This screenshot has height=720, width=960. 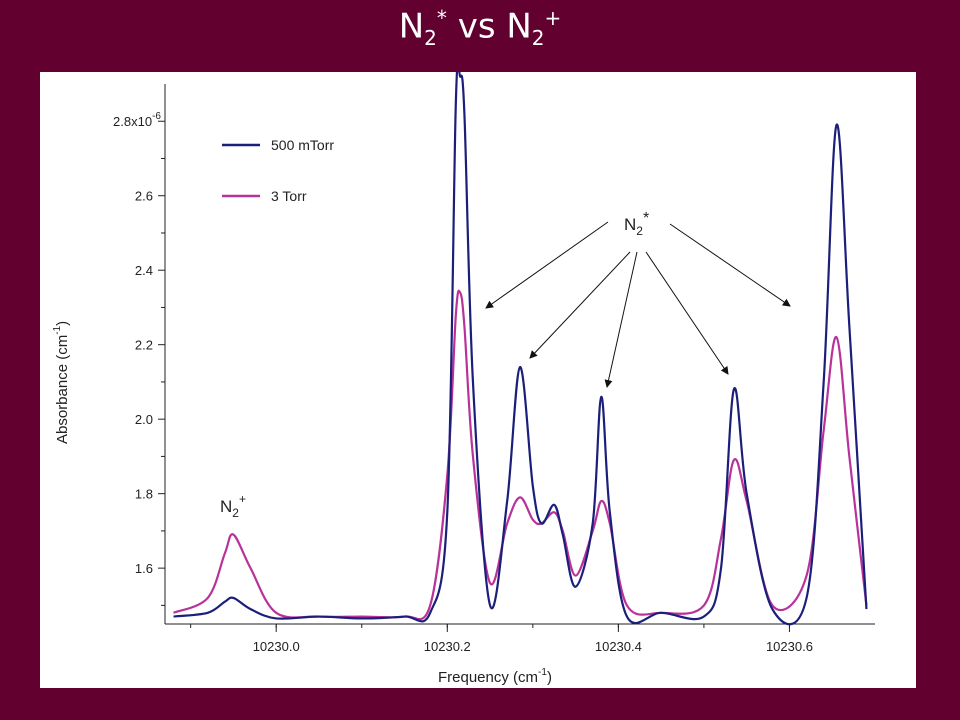 What do you see at coordinates (137, 120) in the screenshot?
I see `y-tick-label: 2.8x10⁻⁶` at bounding box center [137, 120].